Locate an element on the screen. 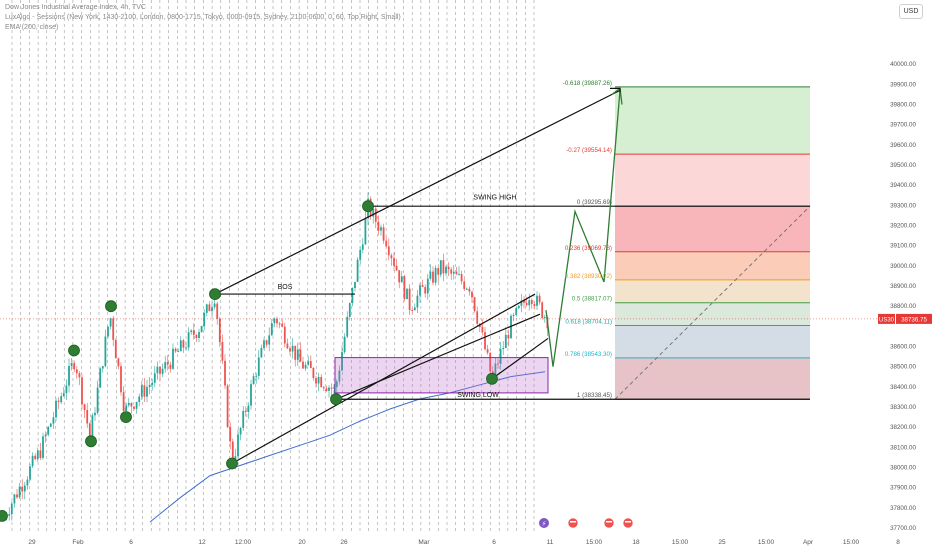  price-tick-label: 39900.00 is located at coordinates (903, 84).